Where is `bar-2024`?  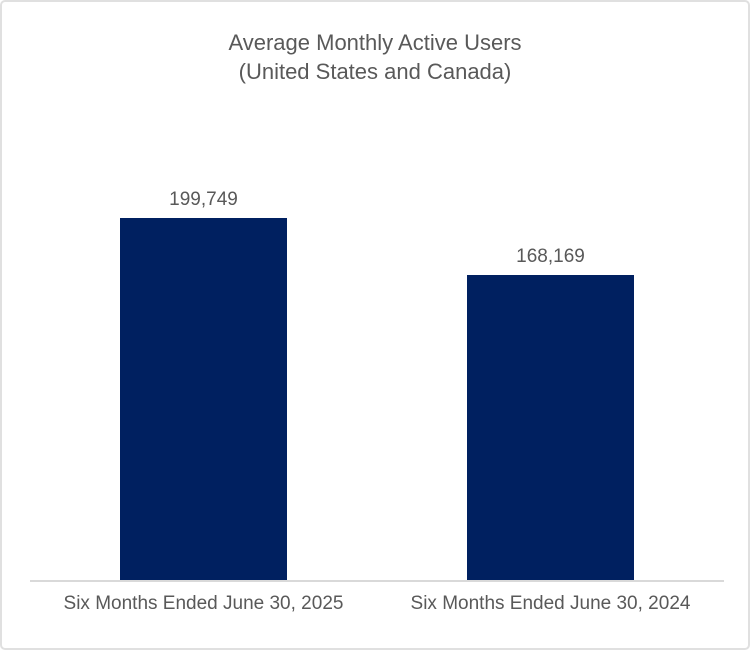
bar-2024 is located at coordinates (550, 427).